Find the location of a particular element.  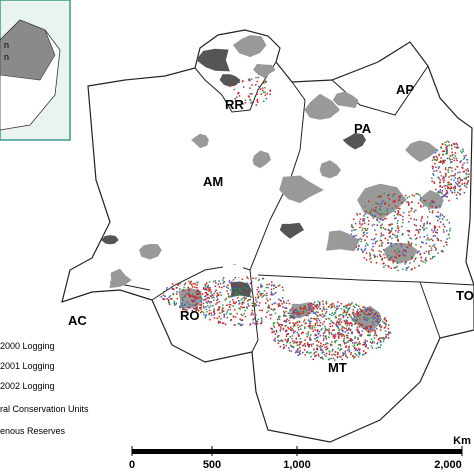

protected-area is located at coordinates (400, 253).